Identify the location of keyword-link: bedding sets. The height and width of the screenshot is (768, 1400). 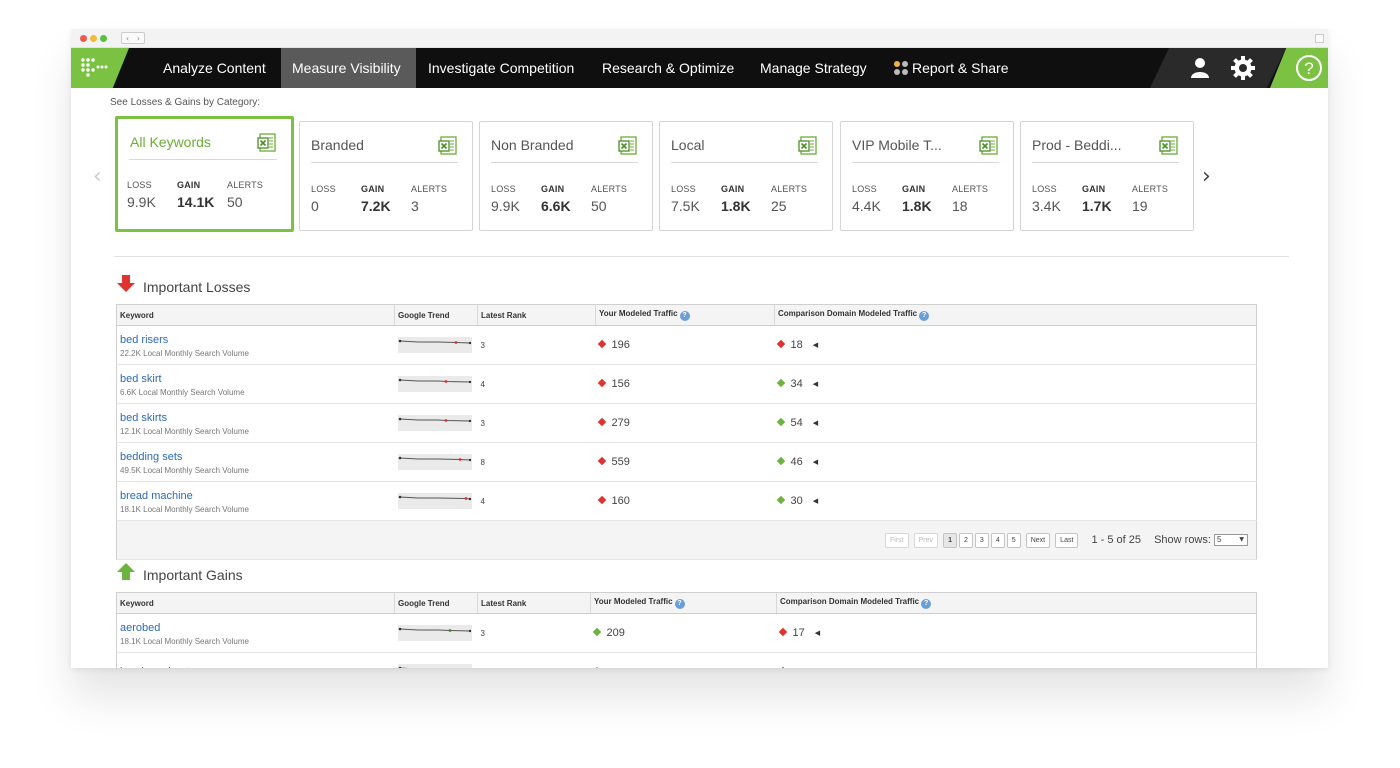
(151, 457).